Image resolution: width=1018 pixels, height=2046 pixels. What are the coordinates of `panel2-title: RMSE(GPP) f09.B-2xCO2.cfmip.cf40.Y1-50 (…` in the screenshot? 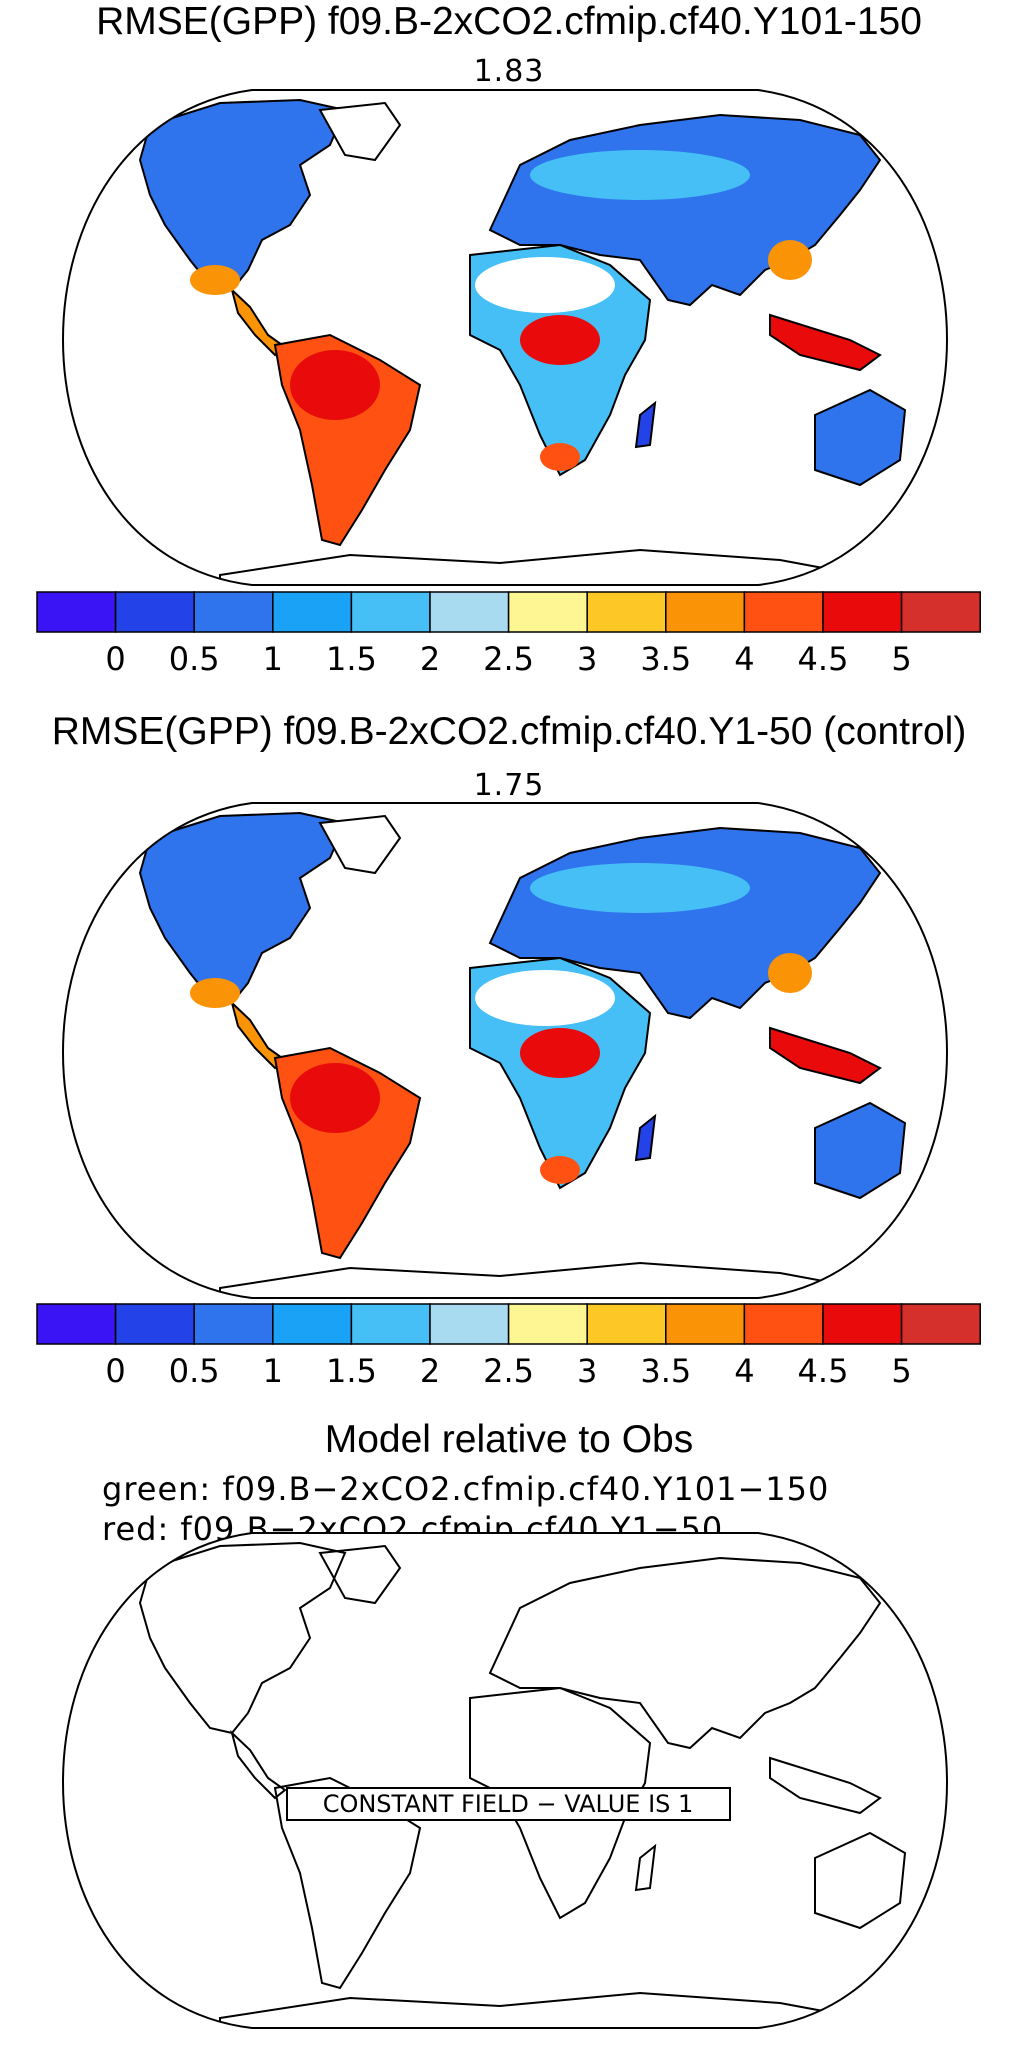 It's located at (509, 731).